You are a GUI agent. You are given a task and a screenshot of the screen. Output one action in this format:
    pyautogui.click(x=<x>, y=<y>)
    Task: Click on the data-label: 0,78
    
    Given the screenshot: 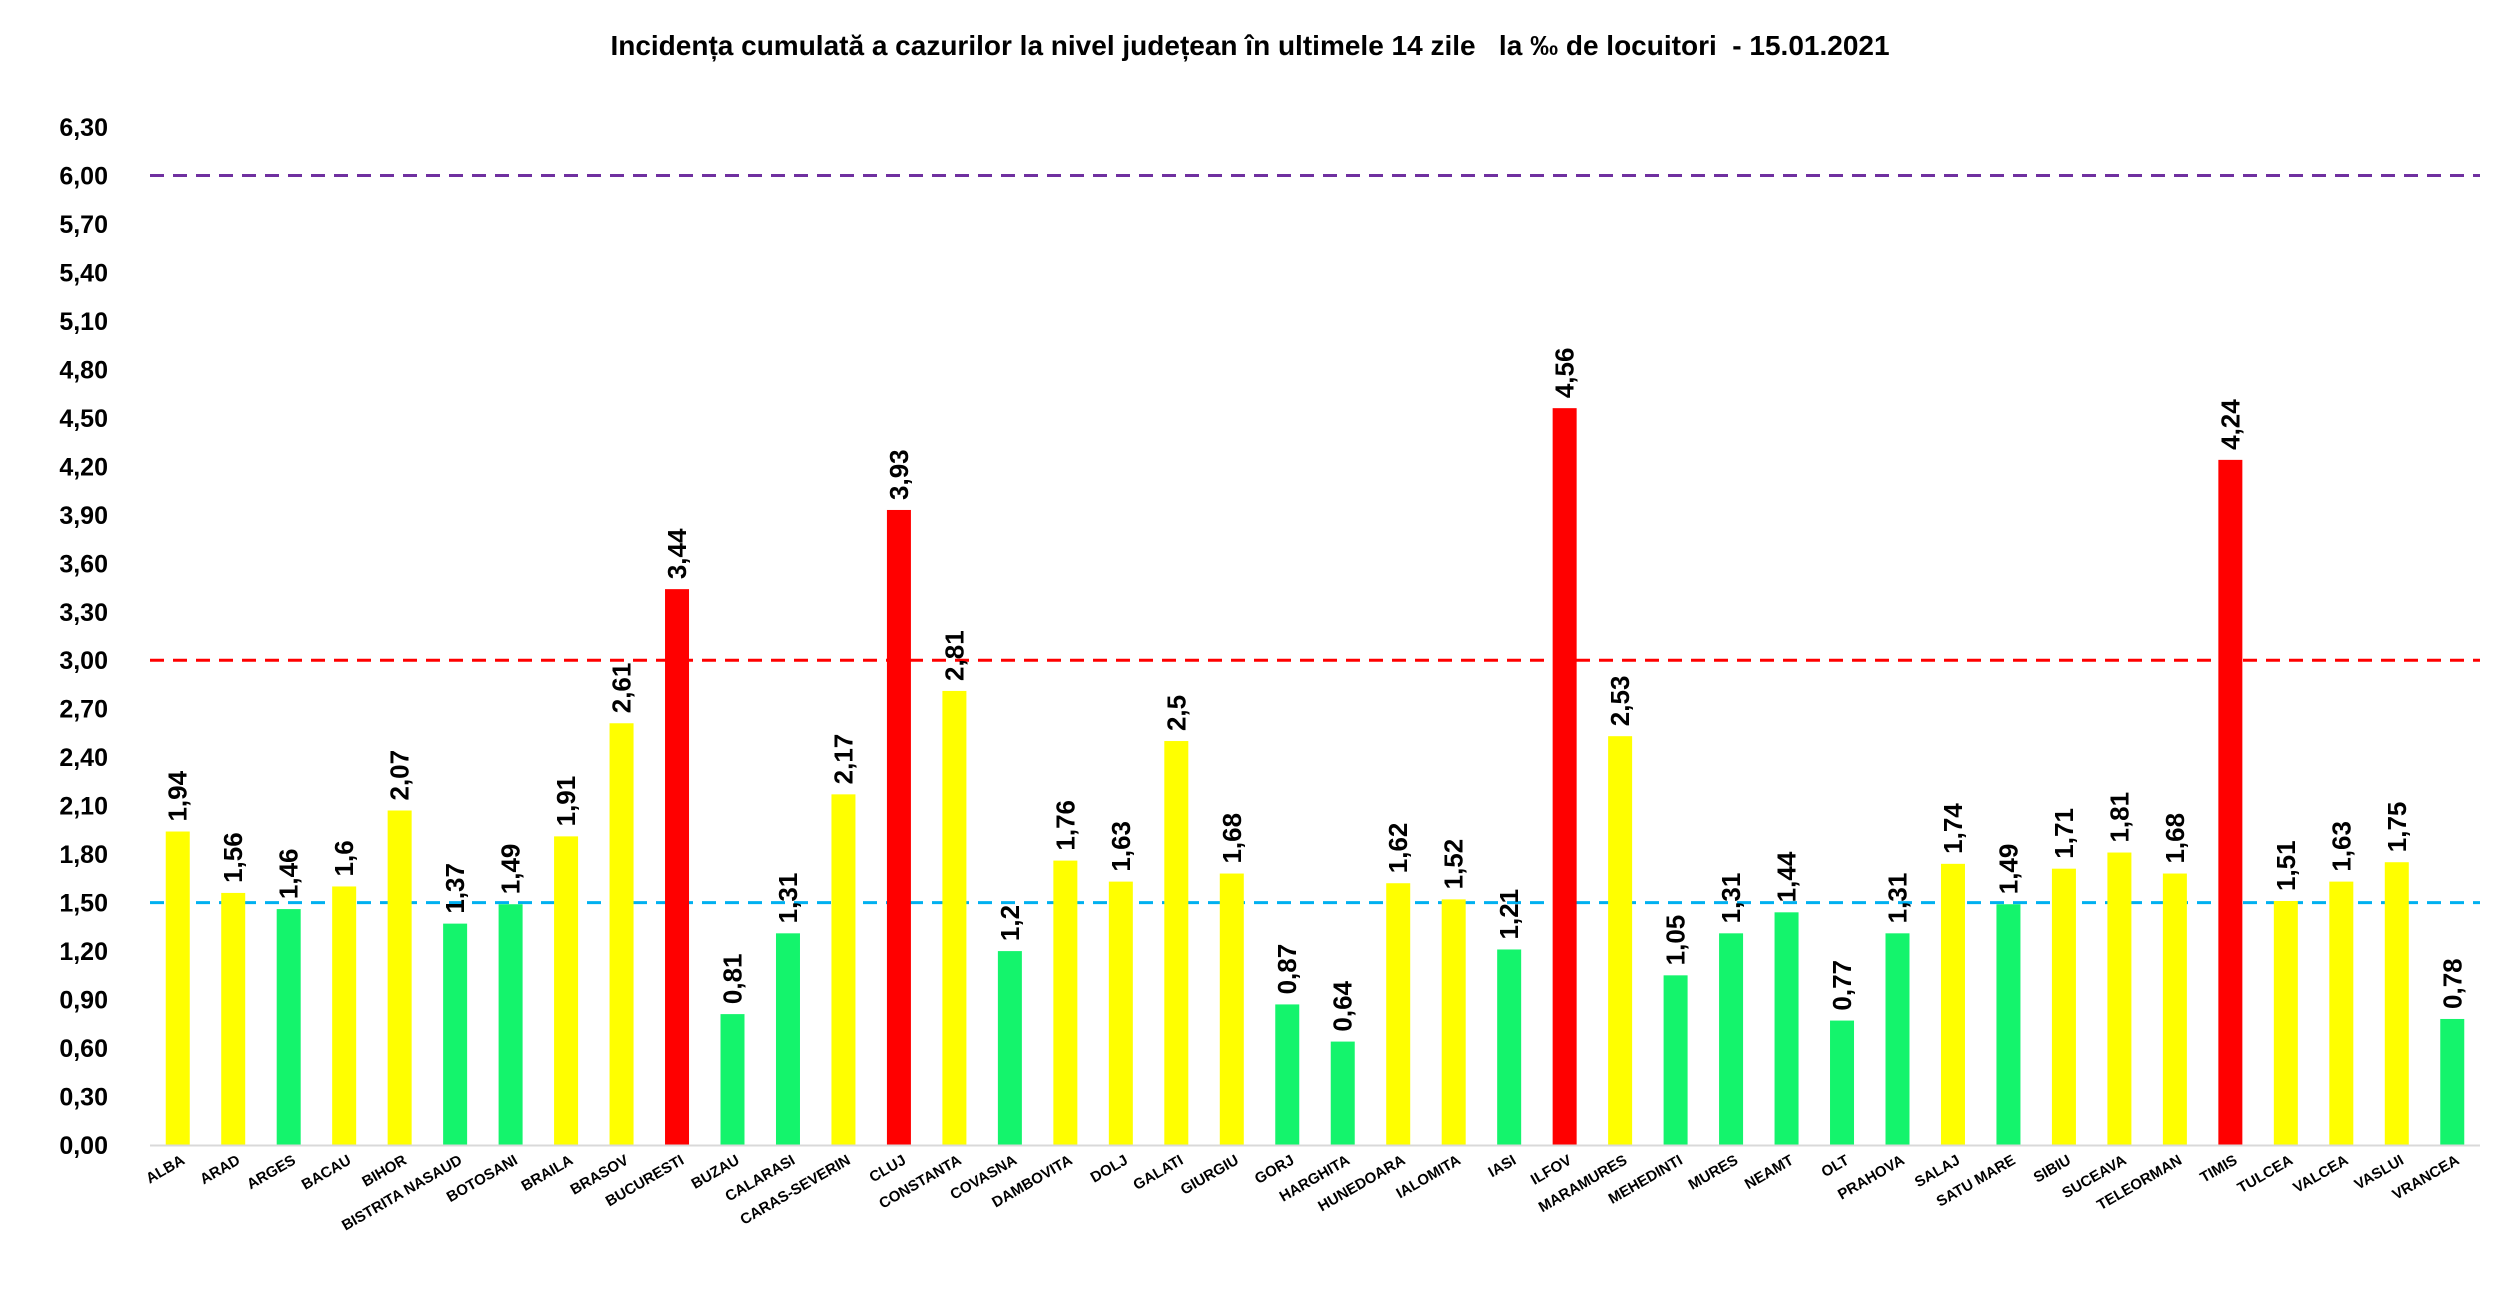 What is the action you would take?
    pyautogui.click(x=2452, y=983)
    